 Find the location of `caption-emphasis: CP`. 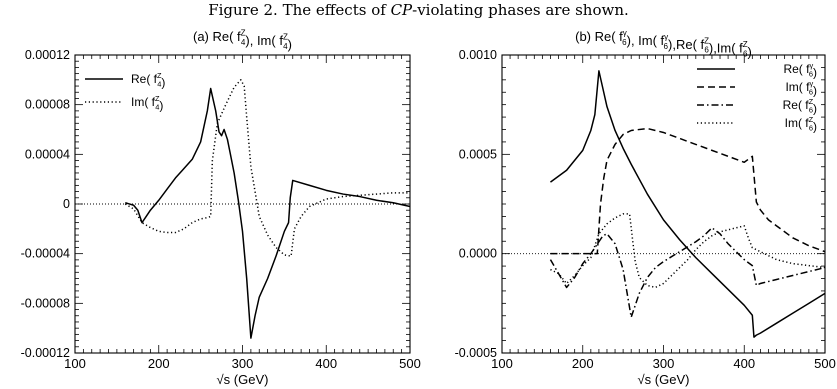

caption-emphasis: CP is located at coordinates (401, 10).